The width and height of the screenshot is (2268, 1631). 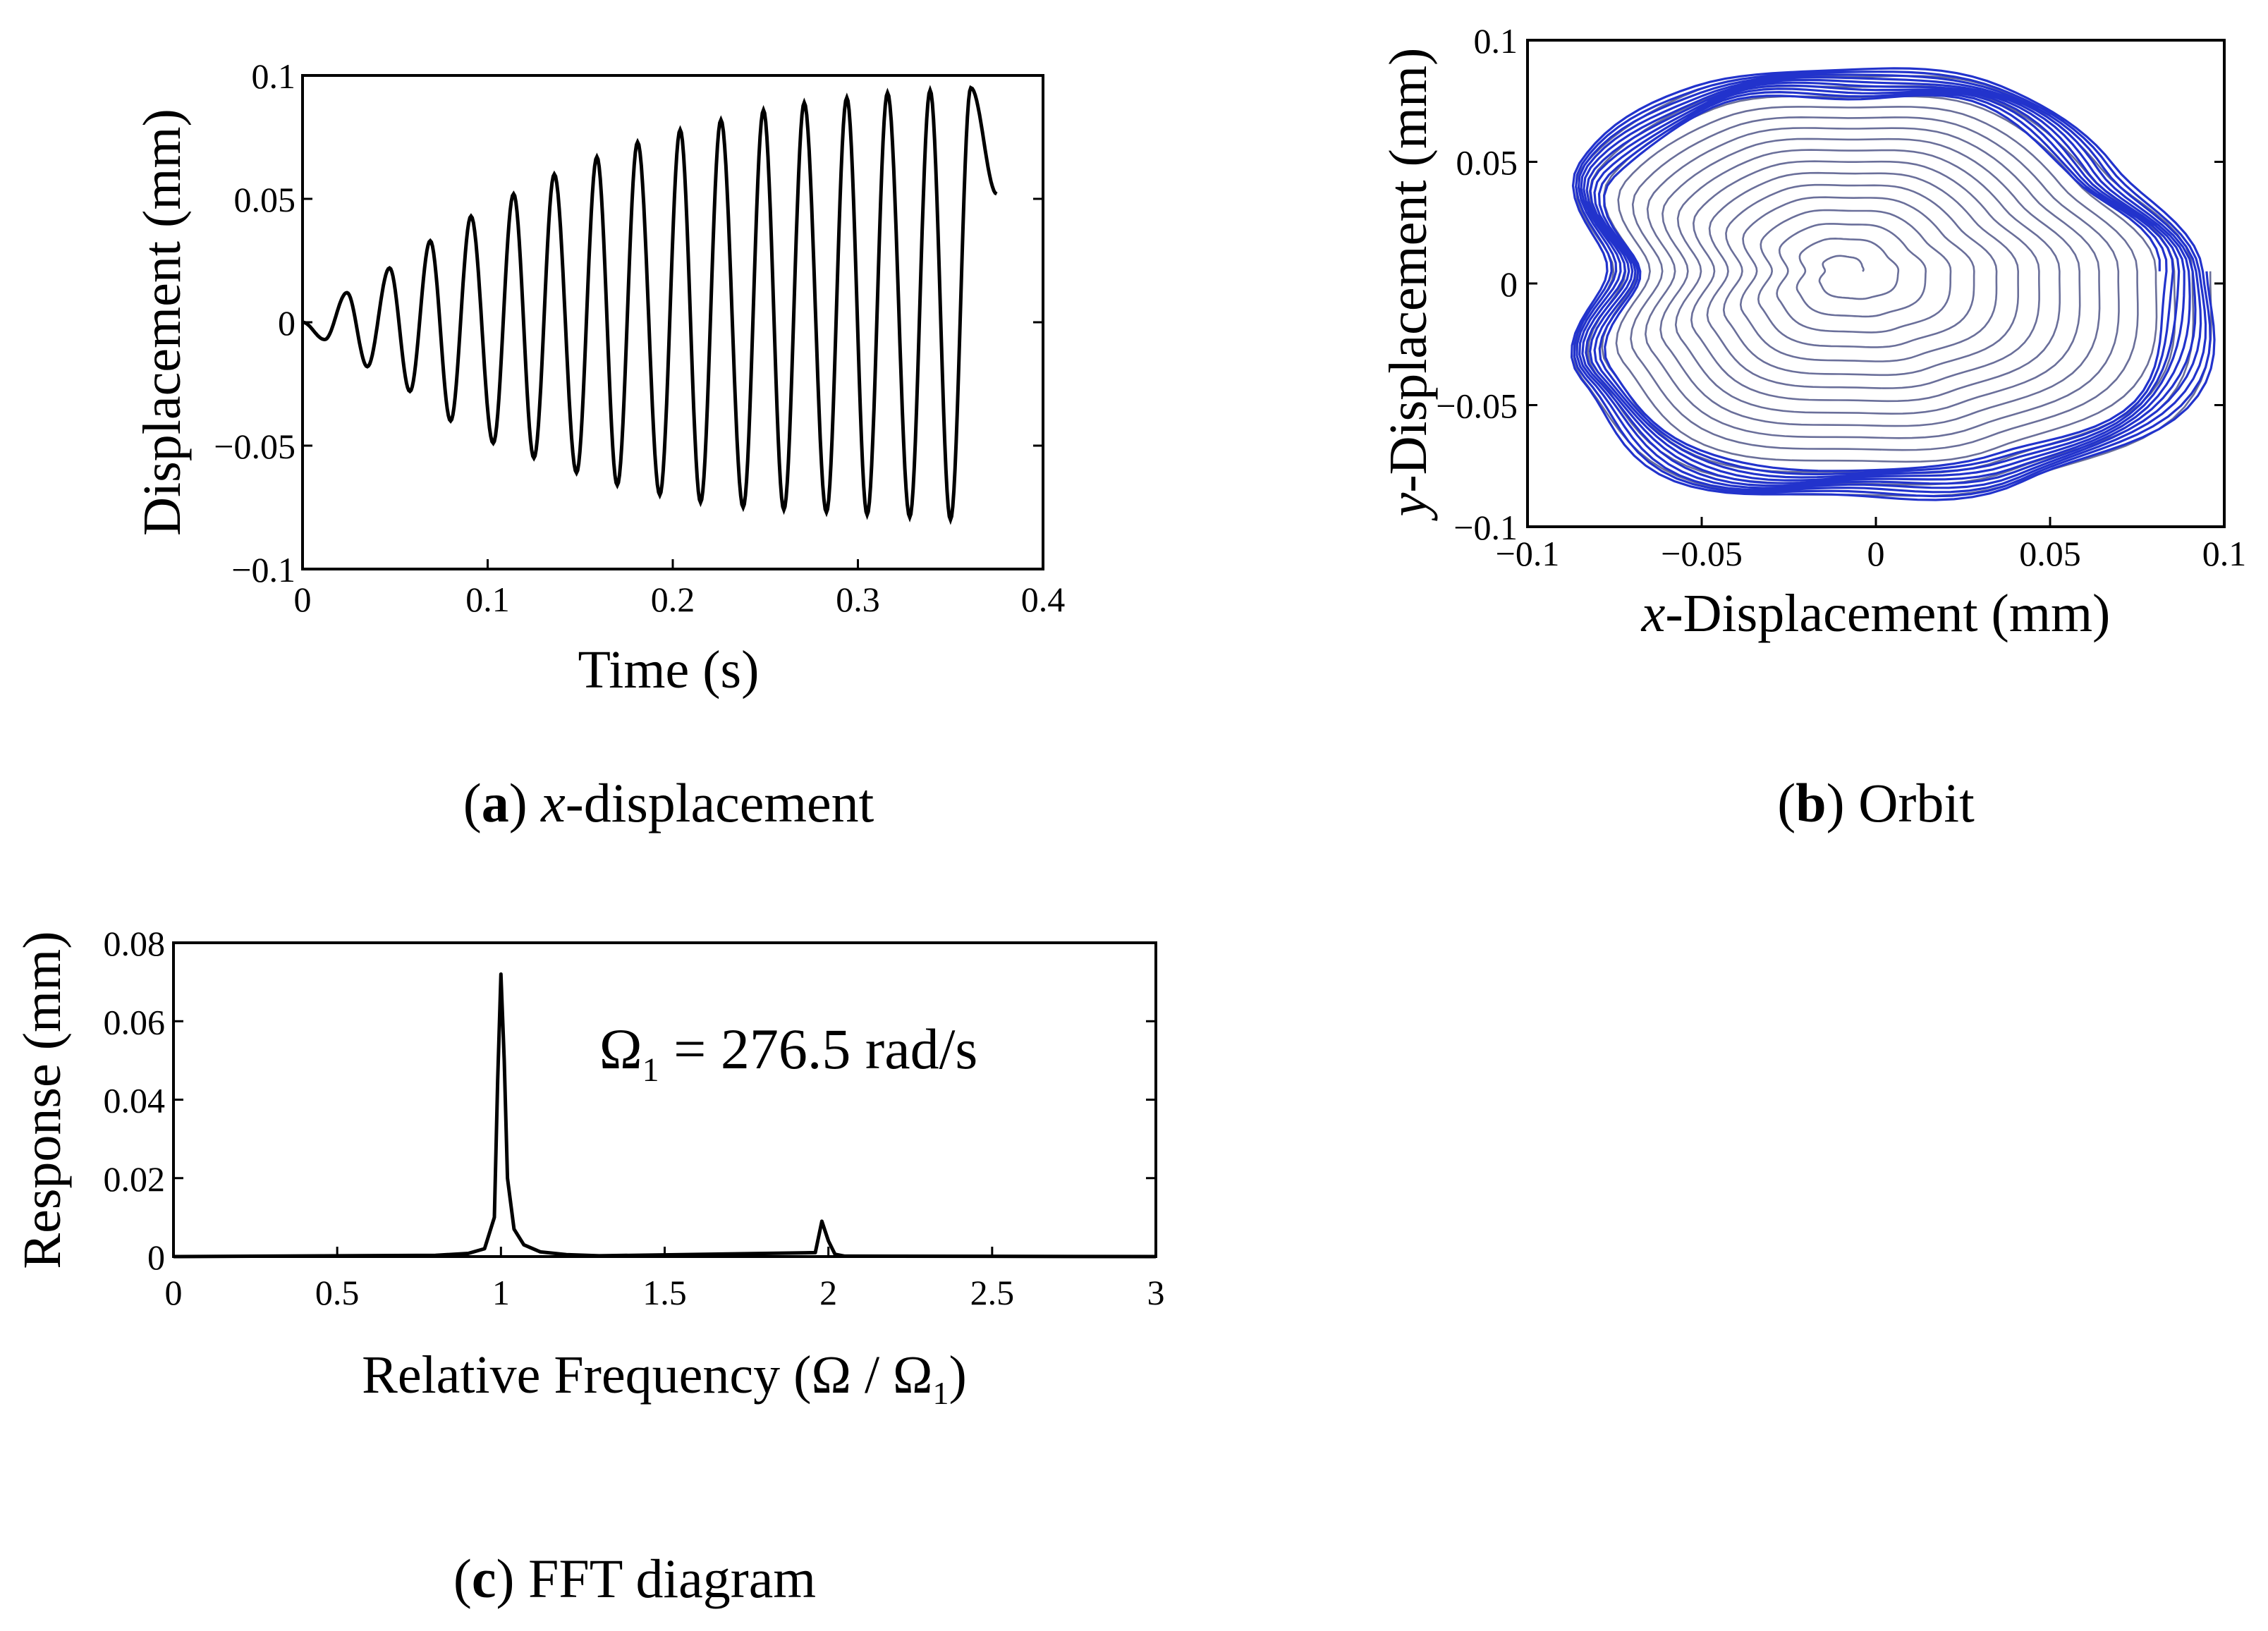 I want to click on panel-c-ytick-label: 0.04, so click(x=135, y=1100).